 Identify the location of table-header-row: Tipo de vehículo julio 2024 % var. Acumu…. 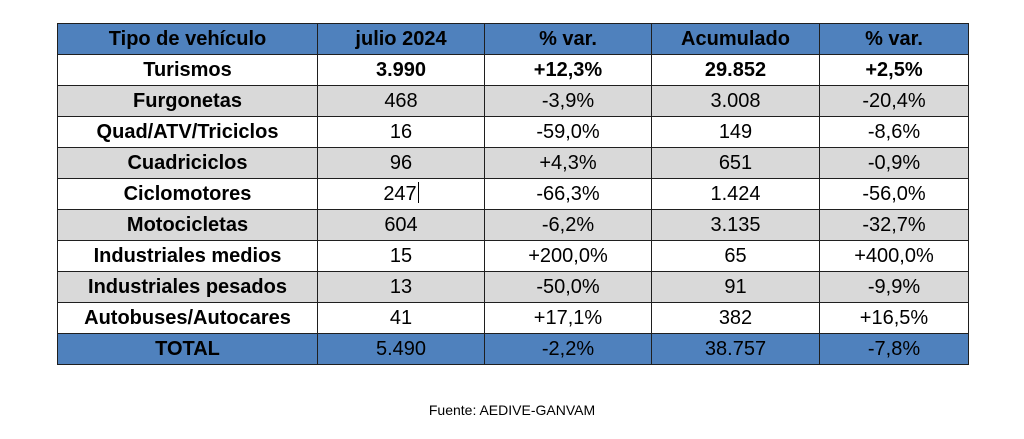
(513, 39).